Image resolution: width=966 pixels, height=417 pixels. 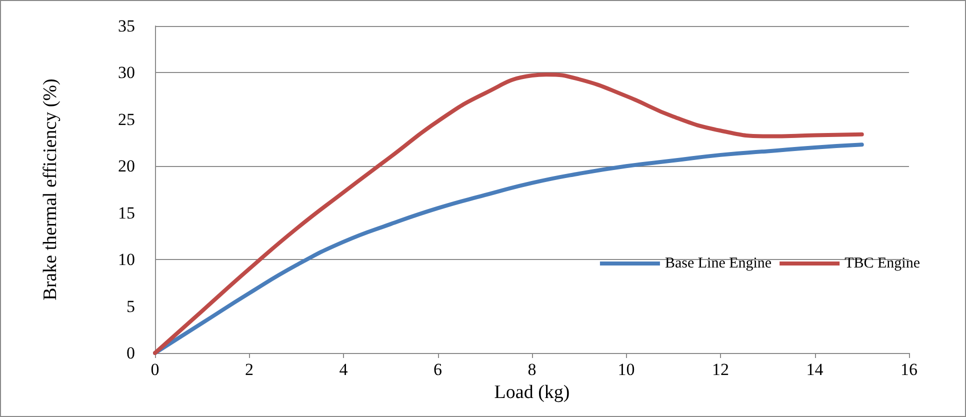 I want to click on x-tick-label: 2, so click(x=249, y=369).